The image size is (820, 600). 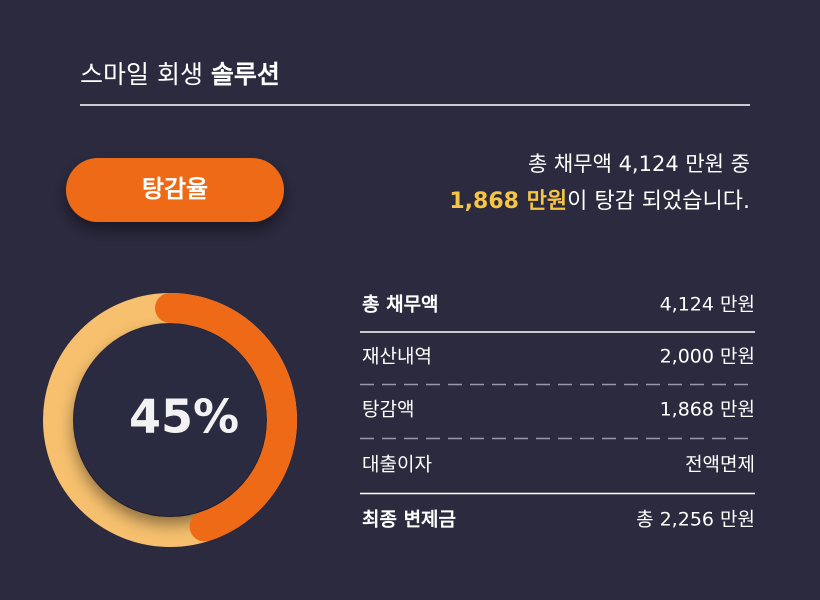 I want to click on donut-center, so click(x=170, y=420).